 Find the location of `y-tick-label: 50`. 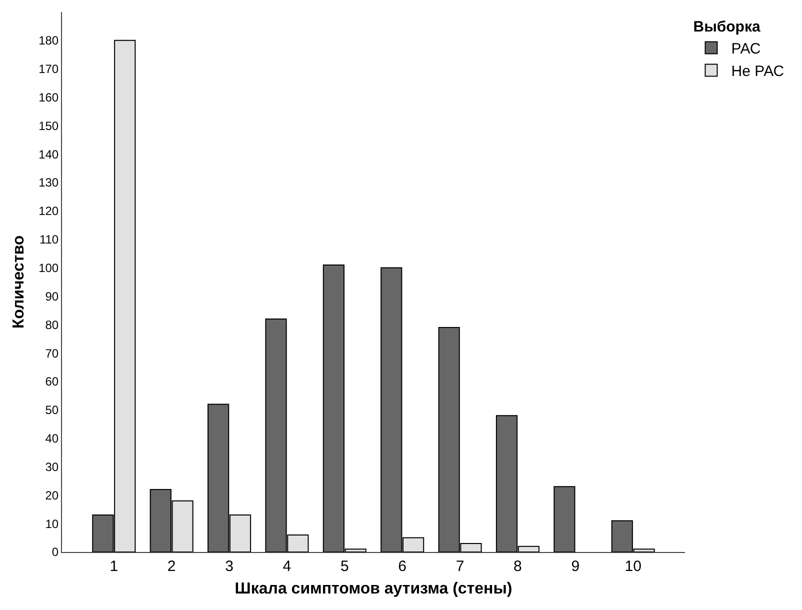

y-tick-label: 50 is located at coordinates (52, 410).